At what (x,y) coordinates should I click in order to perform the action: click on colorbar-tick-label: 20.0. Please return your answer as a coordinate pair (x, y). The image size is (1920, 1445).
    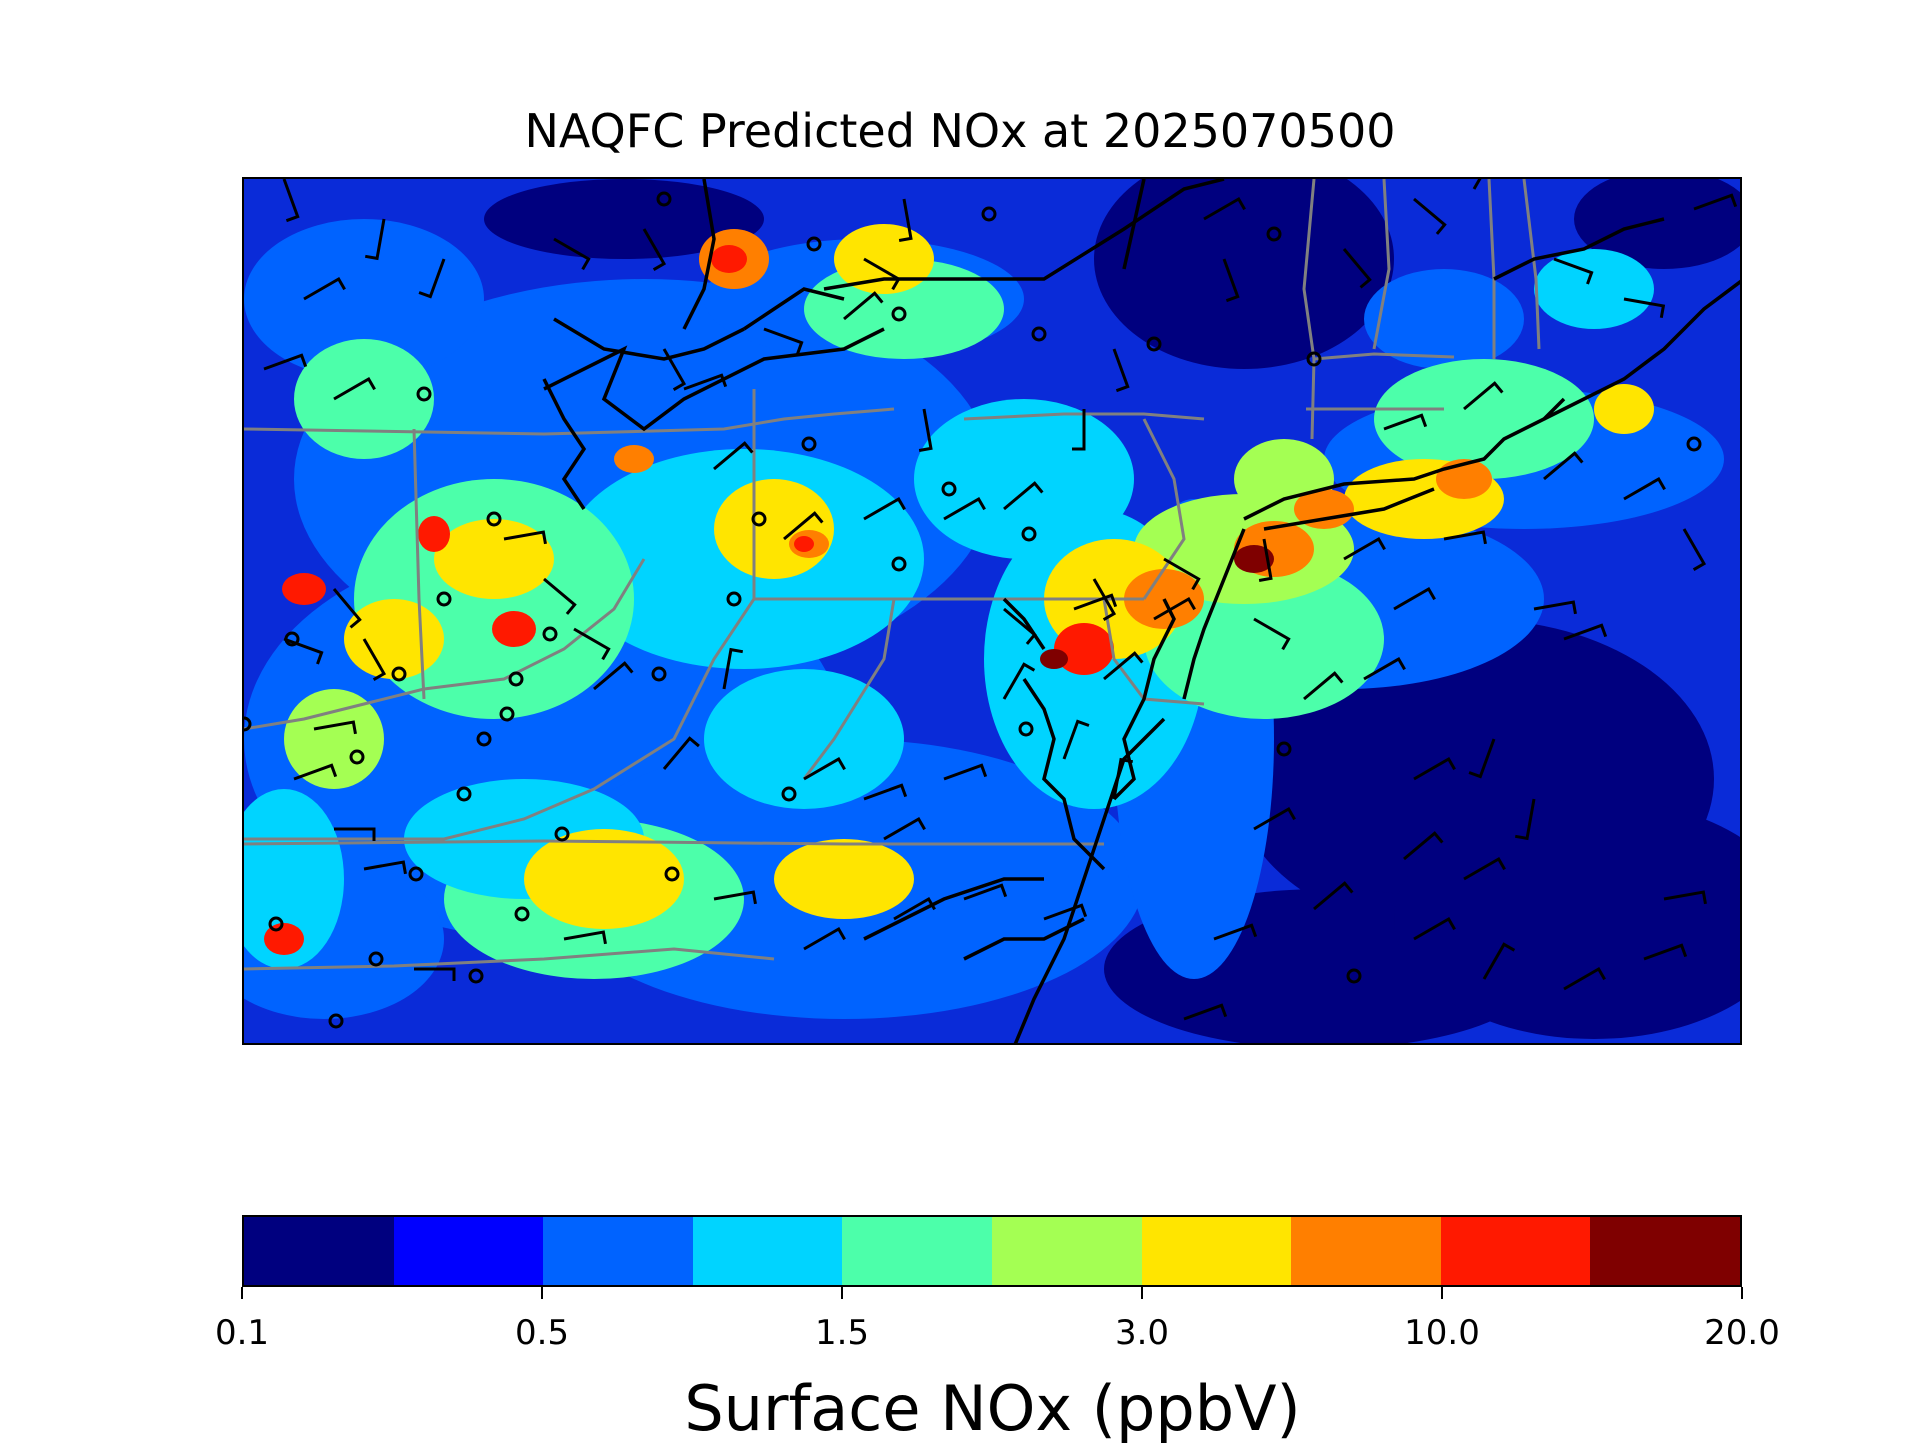
    Looking at the image, I should click on (1742, 1333).